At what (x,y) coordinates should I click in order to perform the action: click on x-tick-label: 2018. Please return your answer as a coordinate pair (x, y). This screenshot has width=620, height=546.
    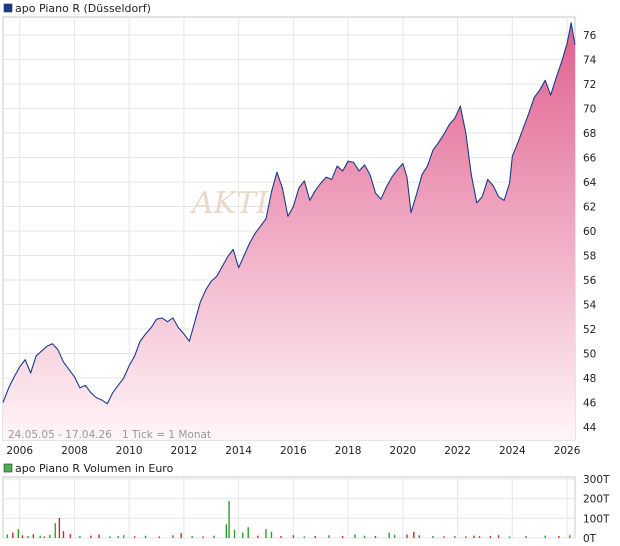
    Looking at the image, I should click on (348, 451).